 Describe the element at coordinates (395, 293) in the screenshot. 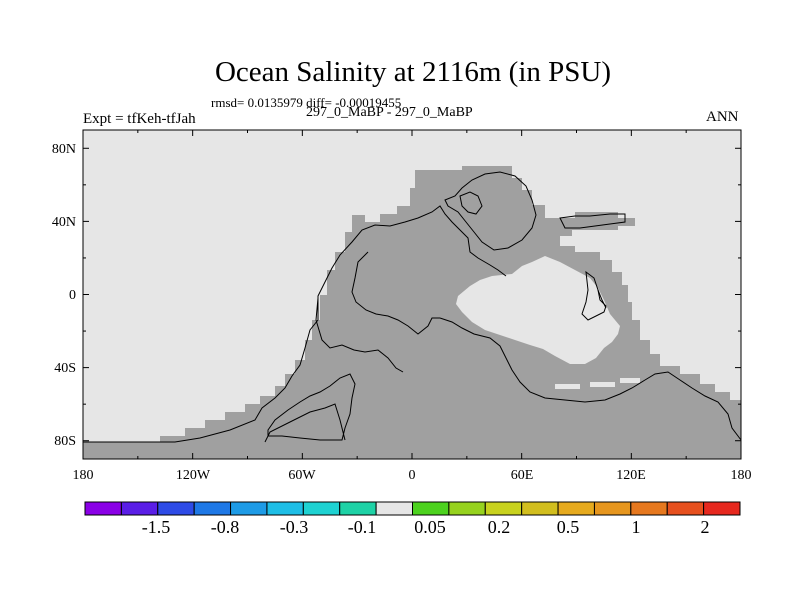

I see `coastline-west-africa` at that location.